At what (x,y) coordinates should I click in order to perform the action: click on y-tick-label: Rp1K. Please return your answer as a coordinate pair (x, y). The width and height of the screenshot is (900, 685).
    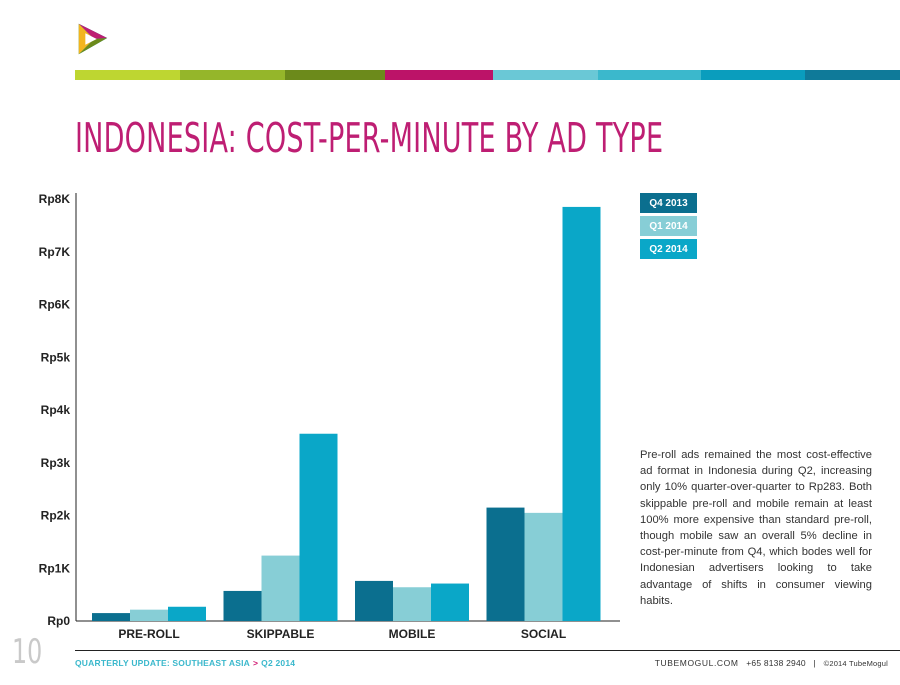
    Looking at the image, I should click on (55, 568).